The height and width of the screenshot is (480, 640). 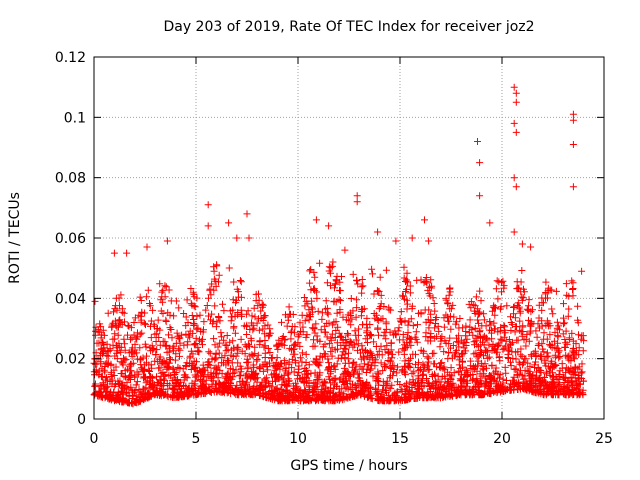 I want to click on x-tick-label: 20, so click(x=502, y=439).